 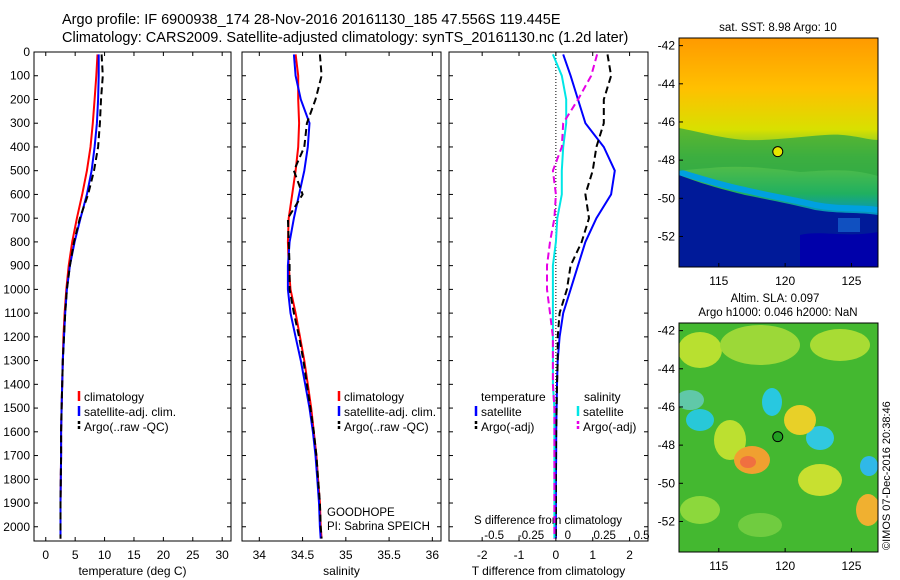 I want to click on top-x-tick-label: 0, so click(x=568, y=536).